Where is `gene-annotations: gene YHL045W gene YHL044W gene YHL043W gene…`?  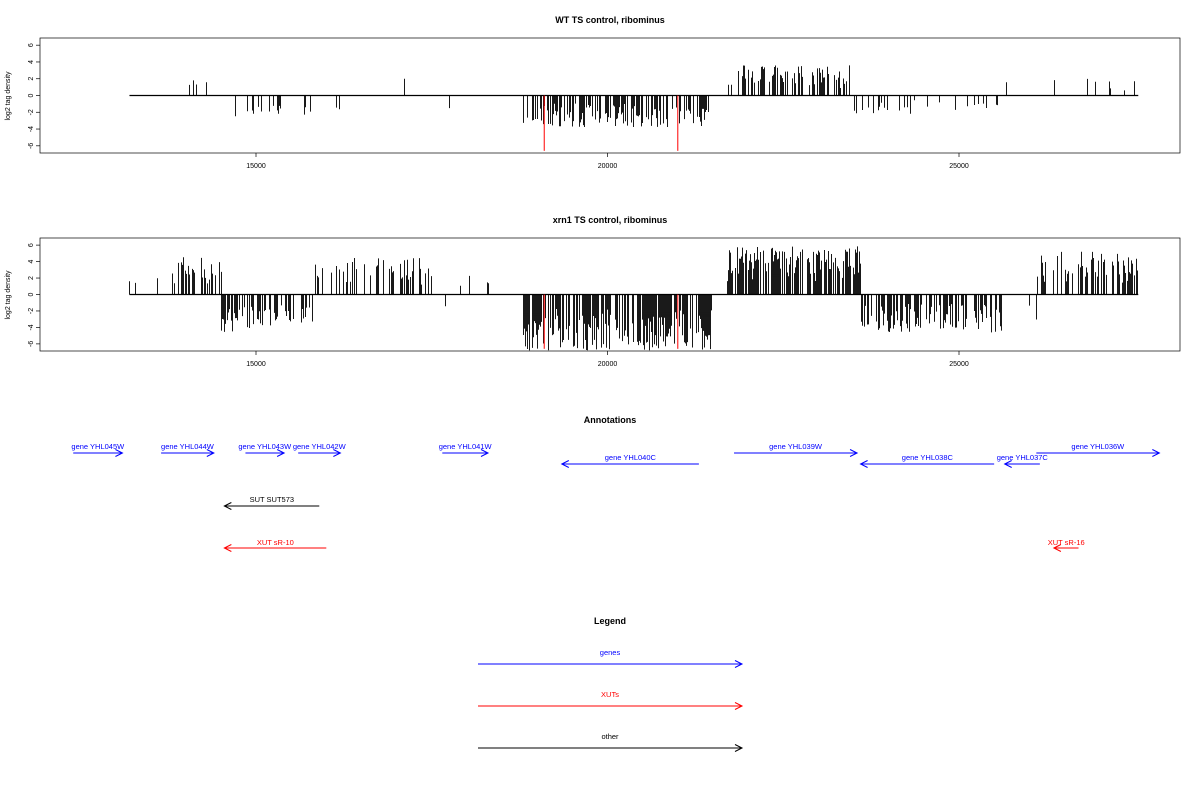 gene-annotations: gene YHL045W gene YHL044W gene YHL043W gene… is located at coordinates (616, 455).